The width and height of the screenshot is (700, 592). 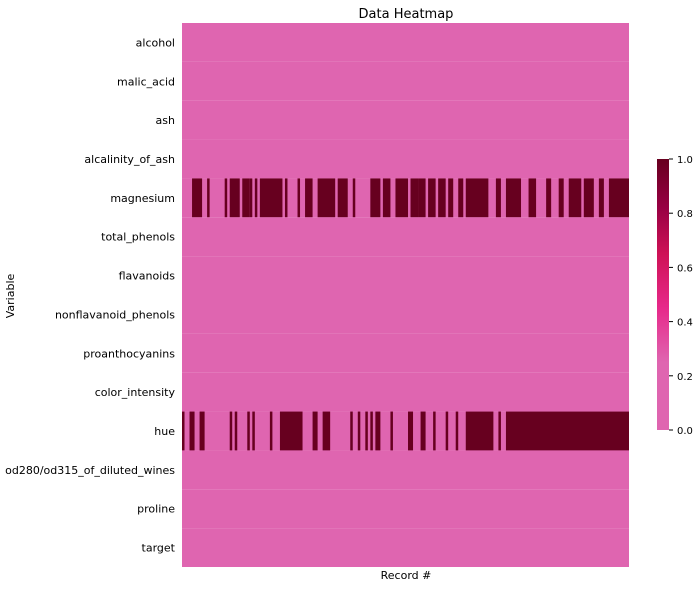 I want to click on colorbar-tick-label: 0.8, so click(x=685, y=214).